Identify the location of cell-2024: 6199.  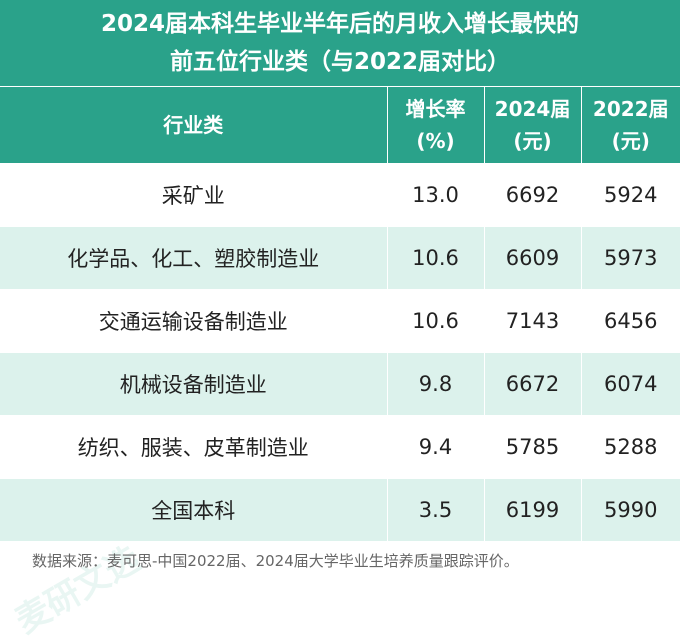
(532, 509).